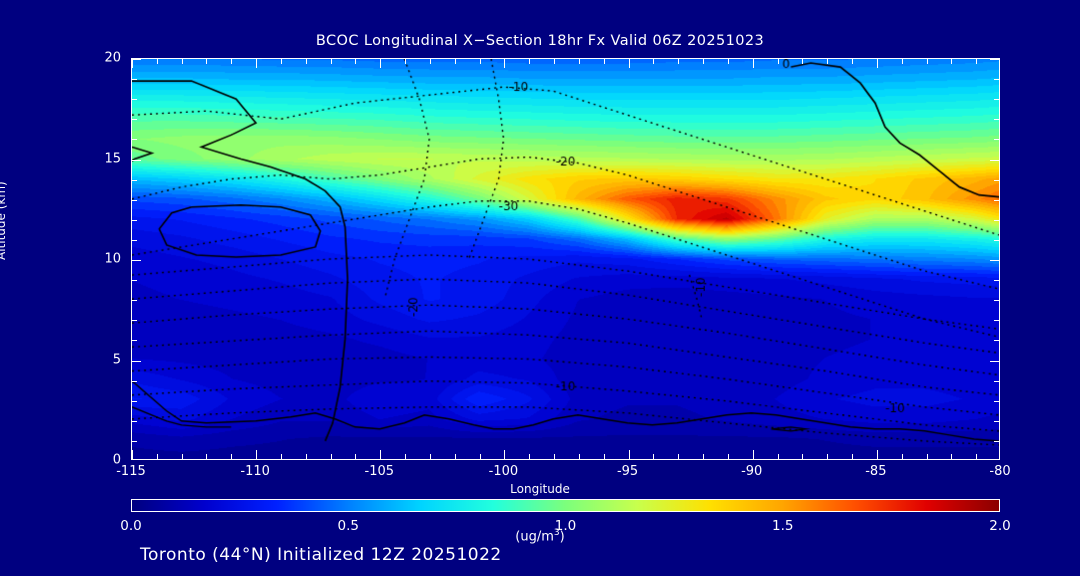 The image size is (1080, 576). Describe the element at coordinates (1000, 526) in the screenshot. I see `colorbar-tick-label: 2.0` at that location.